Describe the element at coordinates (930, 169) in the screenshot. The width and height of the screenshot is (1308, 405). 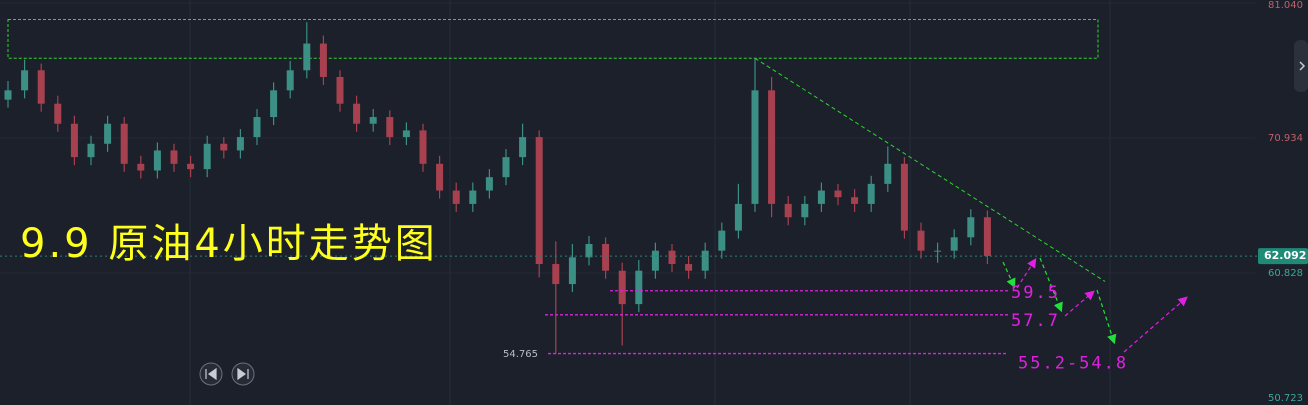
I see `trendline` at that location.